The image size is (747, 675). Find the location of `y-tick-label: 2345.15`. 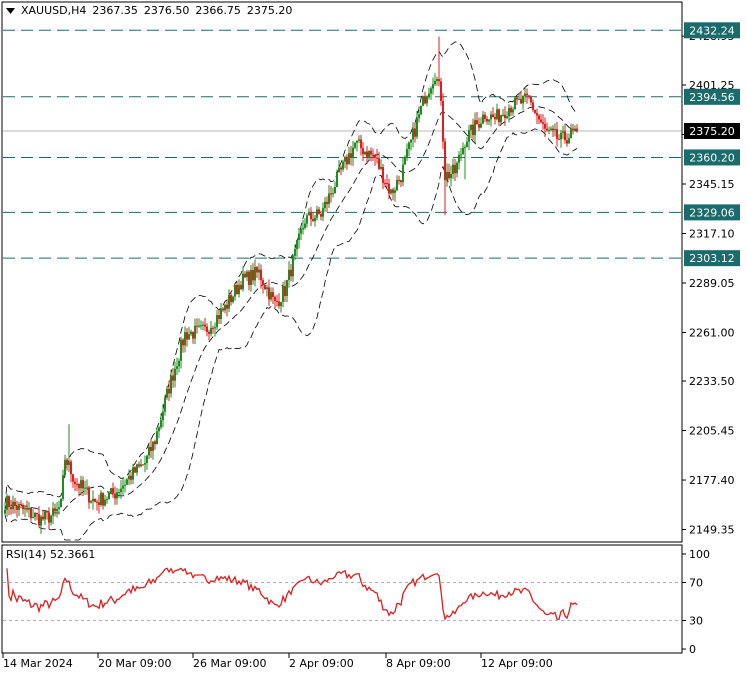

y-tick-label: 2345.15 is located at coordinates (712, 184).